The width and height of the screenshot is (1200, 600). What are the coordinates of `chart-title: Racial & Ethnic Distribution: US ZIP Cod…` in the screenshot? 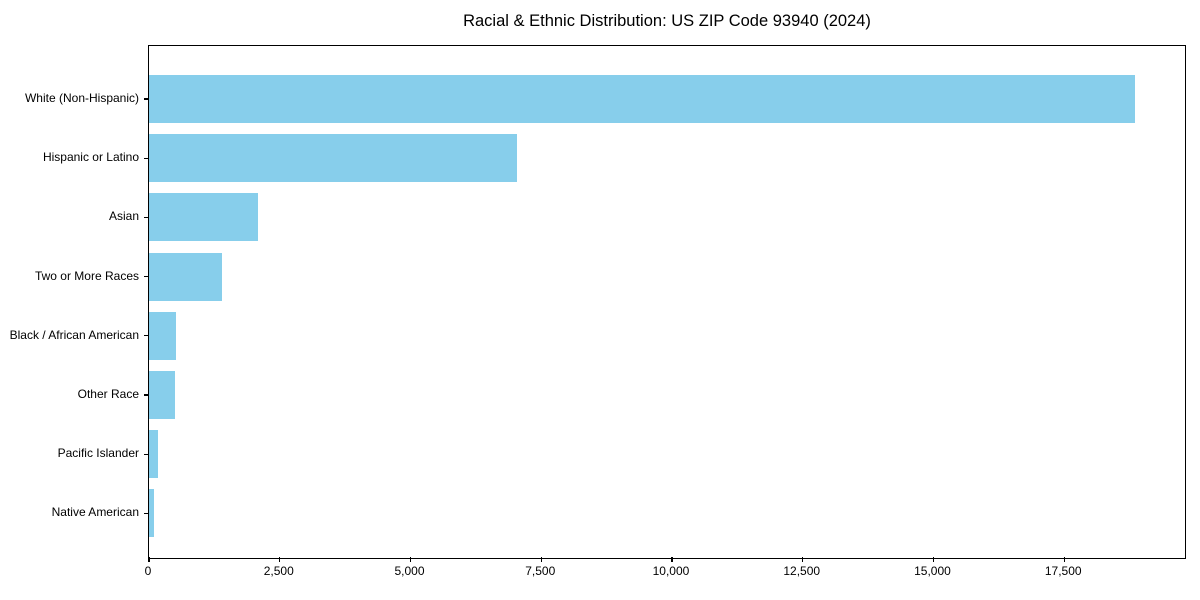 It's located at (667, 21).